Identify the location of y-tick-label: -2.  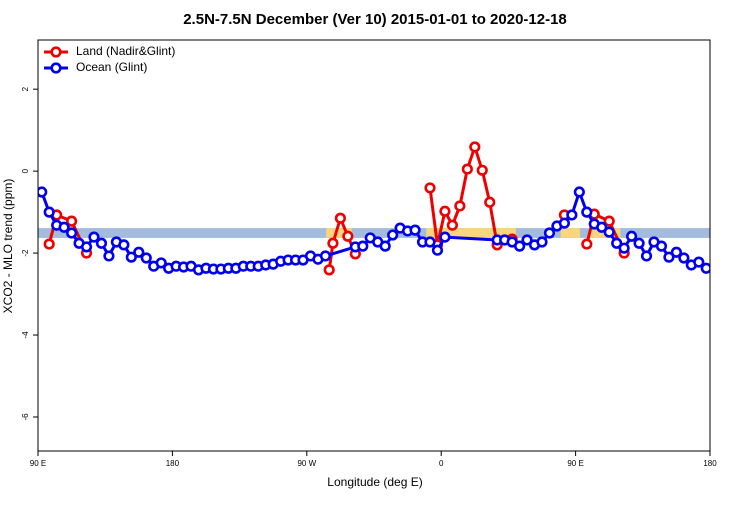
(25, 253).